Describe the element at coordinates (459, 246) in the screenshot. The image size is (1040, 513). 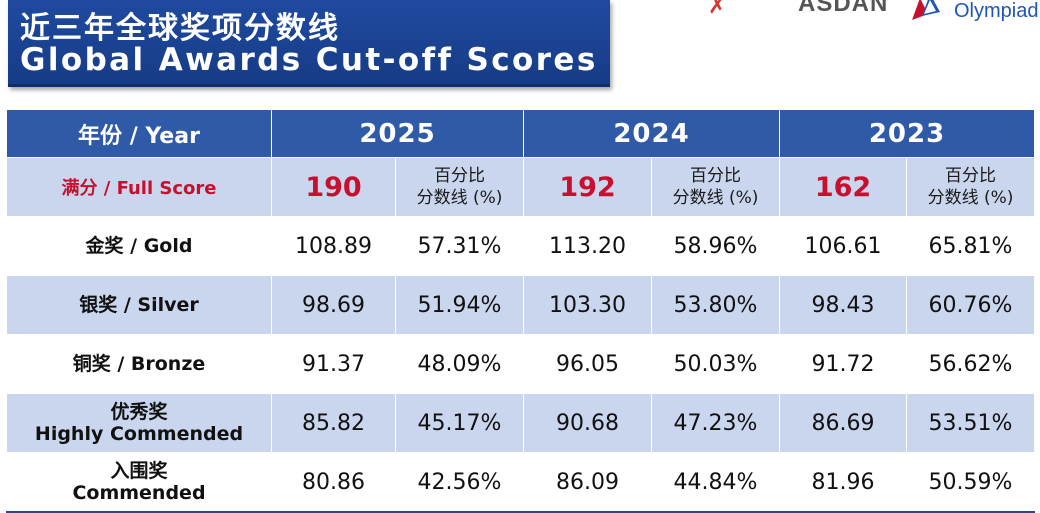
I see `percent-2025: 57.31%` at that location.